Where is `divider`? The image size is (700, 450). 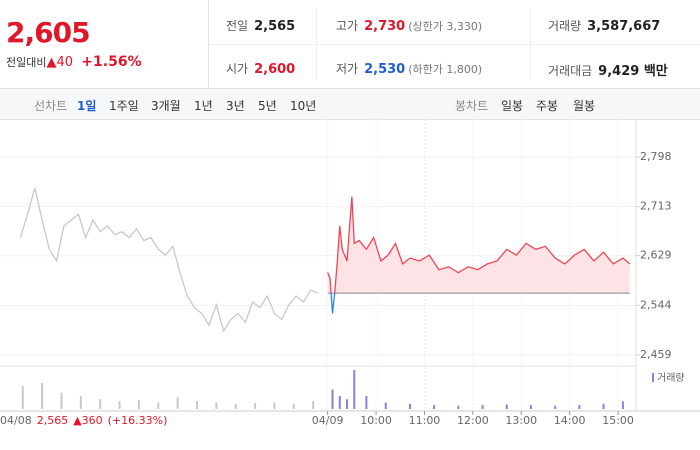 divider is located at coordinates (454, 44).